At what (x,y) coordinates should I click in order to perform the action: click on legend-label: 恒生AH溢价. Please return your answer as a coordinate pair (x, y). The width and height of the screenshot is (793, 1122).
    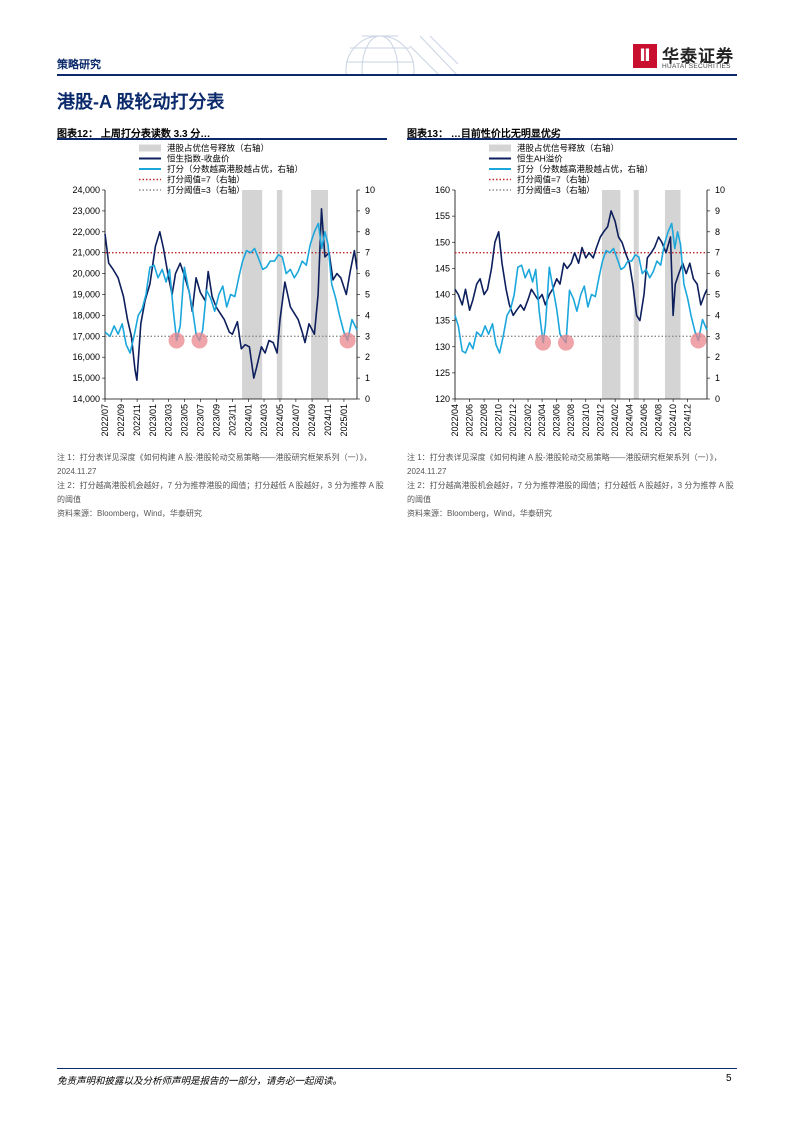
    Looking at the image, I should click on (540, 159).